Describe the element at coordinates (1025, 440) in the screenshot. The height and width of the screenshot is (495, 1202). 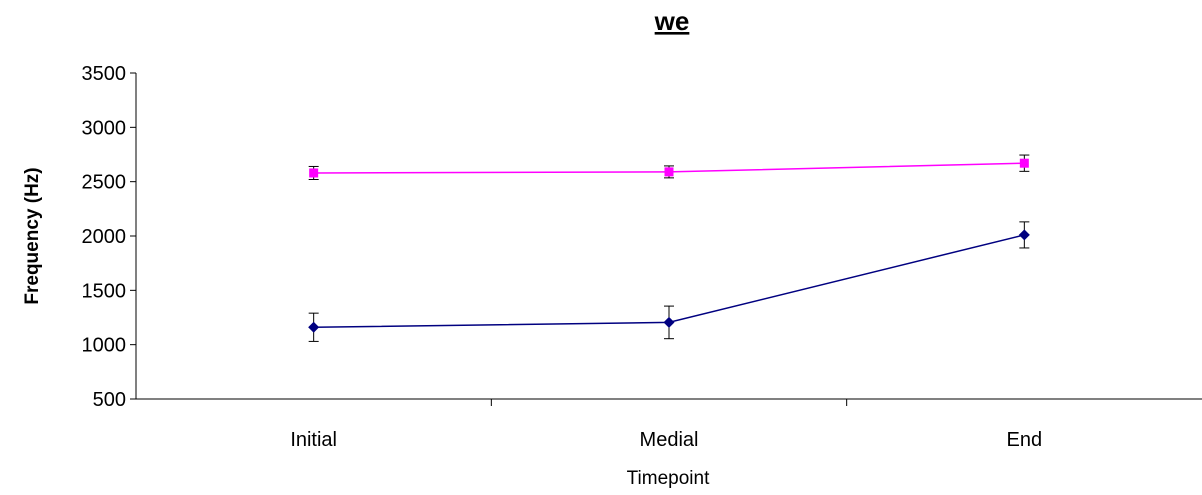
I see `x-tick-label: End` at that location.